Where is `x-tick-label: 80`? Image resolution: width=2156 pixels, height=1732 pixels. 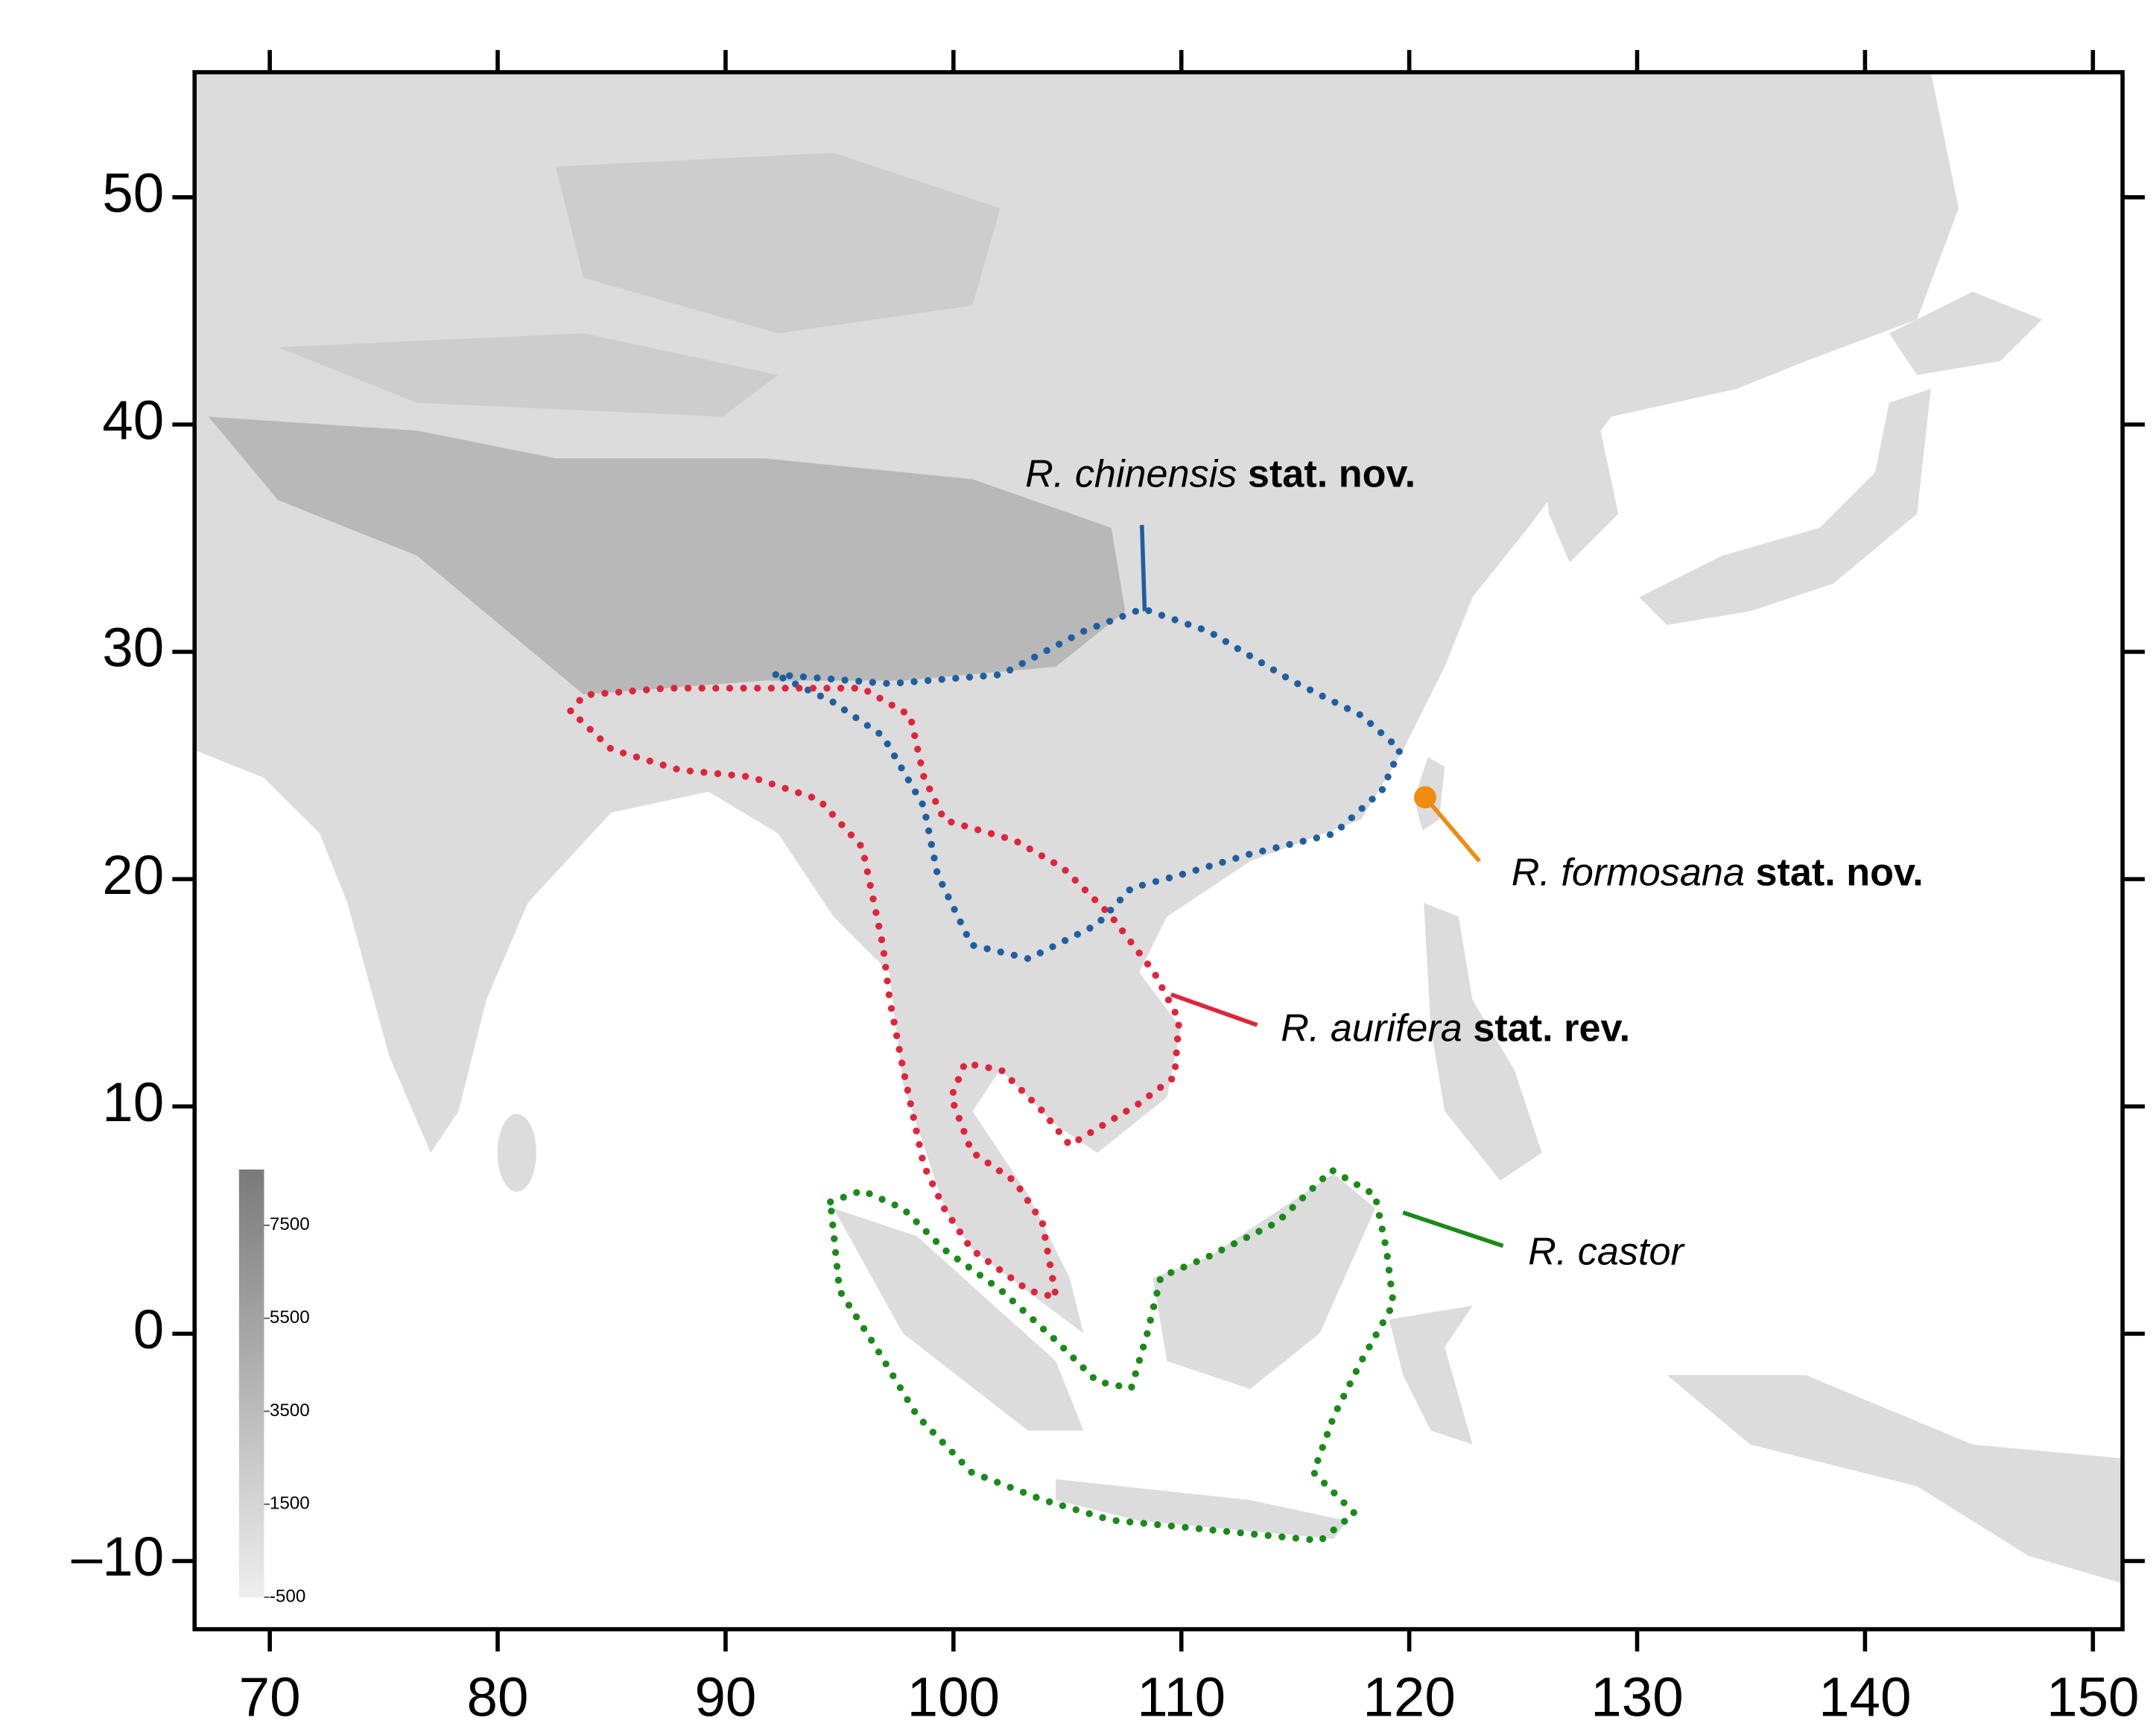
x-tick-label: 80 is located at coordinates (498, 1697).